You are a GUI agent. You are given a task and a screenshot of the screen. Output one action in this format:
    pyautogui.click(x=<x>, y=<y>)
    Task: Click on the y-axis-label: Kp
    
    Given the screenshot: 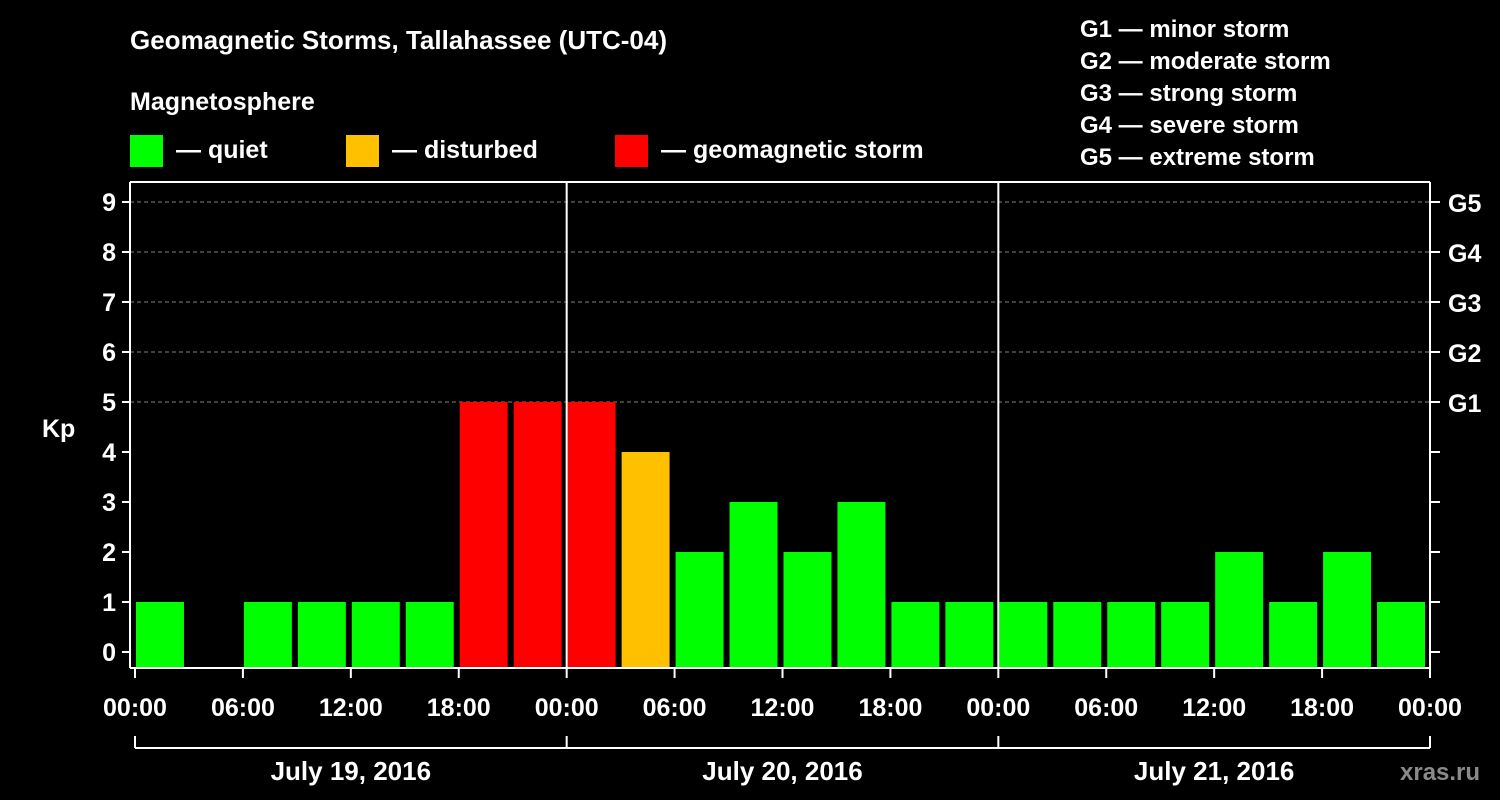 What is the action you would take?
    pyautogui.click(x=58, y=429)
    